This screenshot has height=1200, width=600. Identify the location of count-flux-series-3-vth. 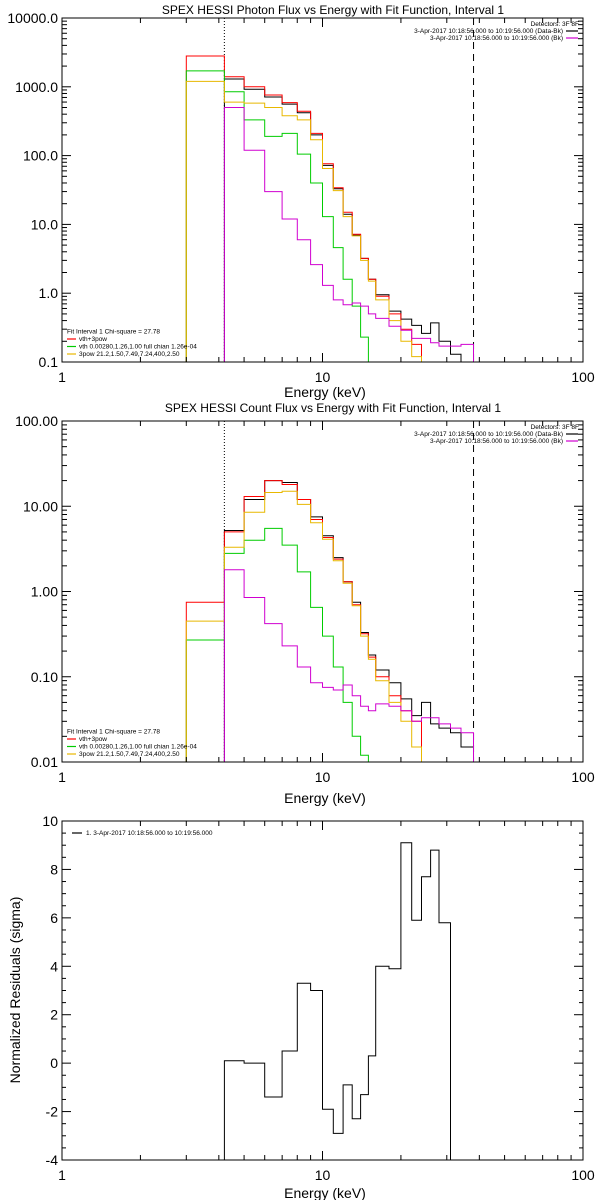
(329, 644).